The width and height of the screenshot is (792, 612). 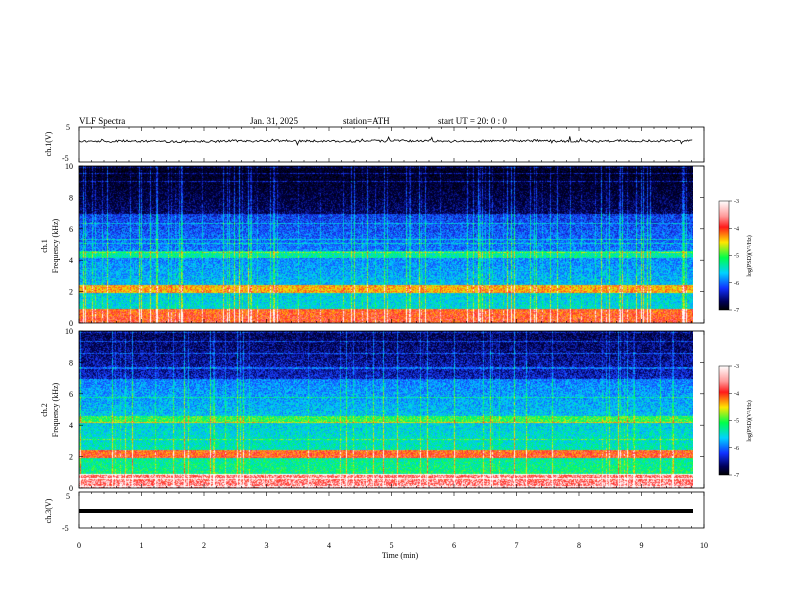 I want to click on time-tick-label: 10, so click(x=704, y=545).